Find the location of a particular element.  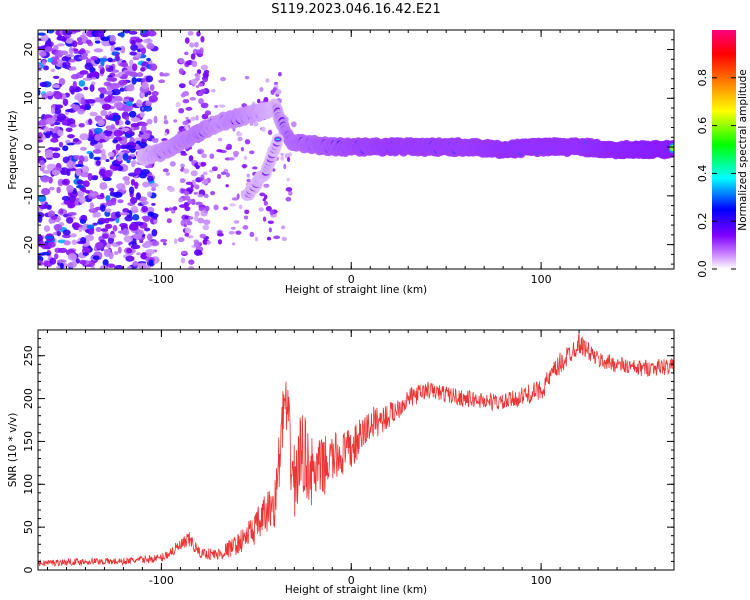

spectrogram-xlabel: Height of straight line (km) is located at coordinates (356, 290).